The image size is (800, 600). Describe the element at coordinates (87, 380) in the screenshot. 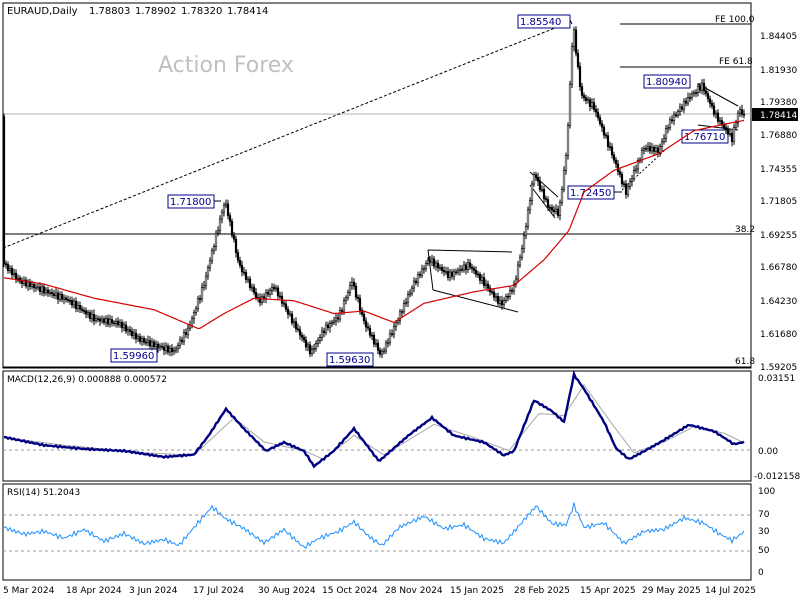

I see `macd-label: MACD(12,26,9) 0.000888 0.000572` at that location.